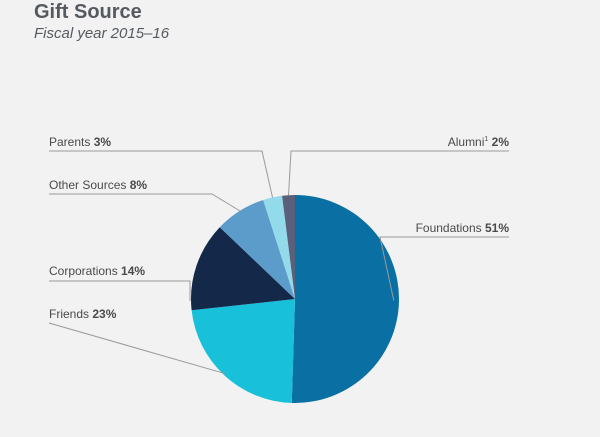  I want to click on label-foundations: Foundations 51%, so click(463, 228).